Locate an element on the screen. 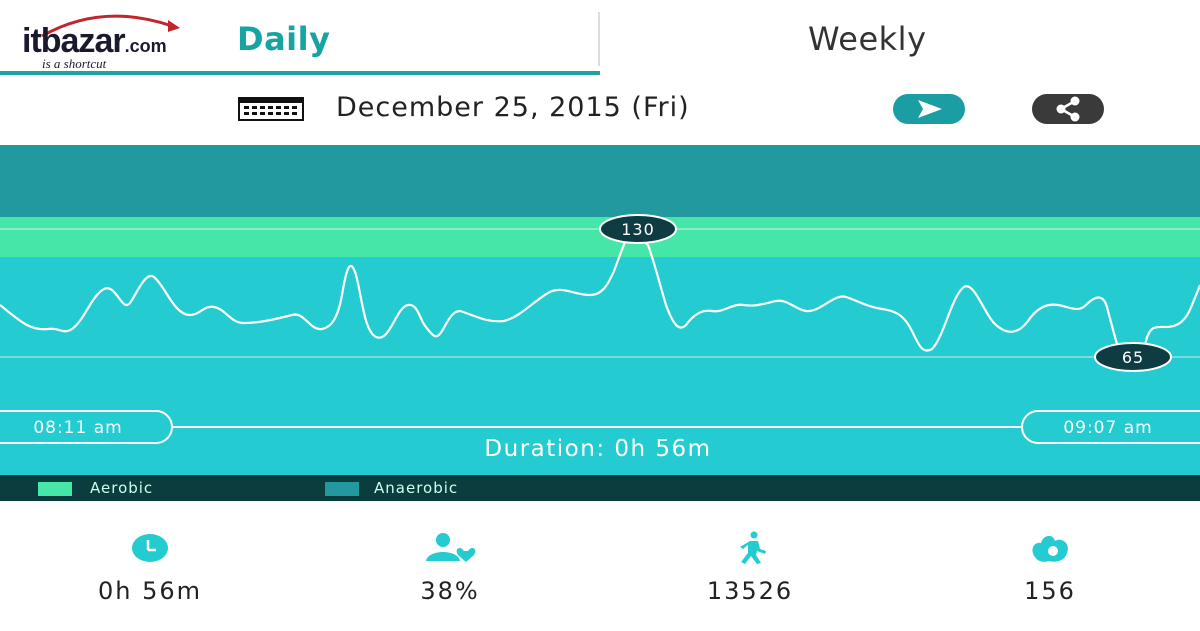  brand-logo: itbazar.com is a shortcut is located at coordinates (114, 39).